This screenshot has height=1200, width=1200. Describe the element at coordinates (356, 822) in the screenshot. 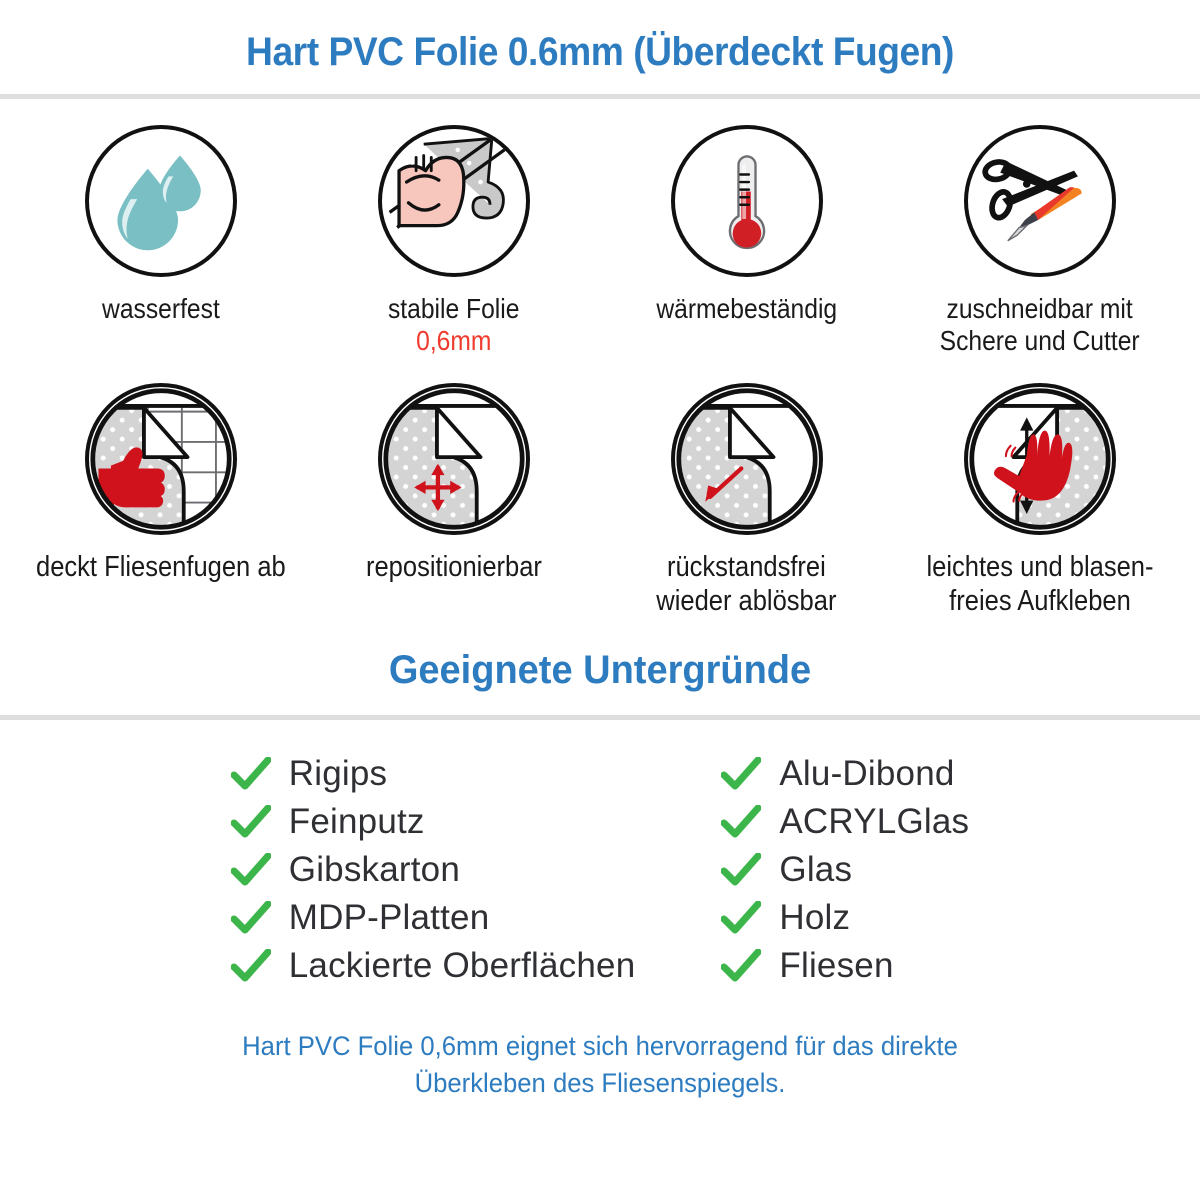

I see `list-item-label: Feinputz` at that location.